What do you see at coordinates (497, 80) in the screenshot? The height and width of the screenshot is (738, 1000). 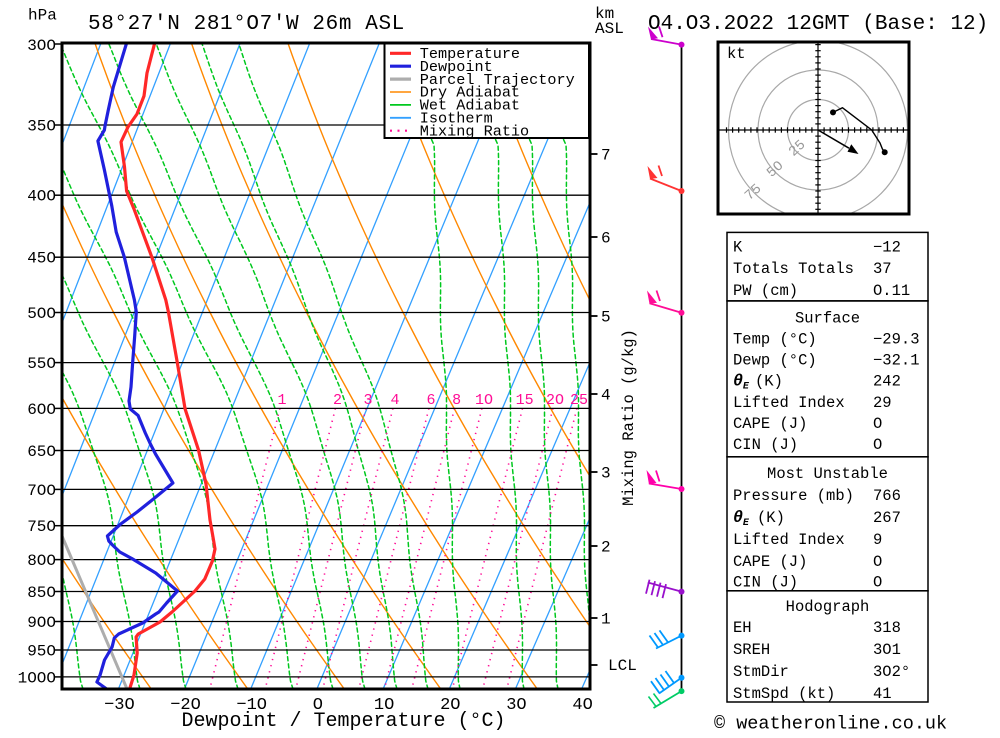 I see `svg-text: Parcel Trajectory` at bounding box center [497, 80].